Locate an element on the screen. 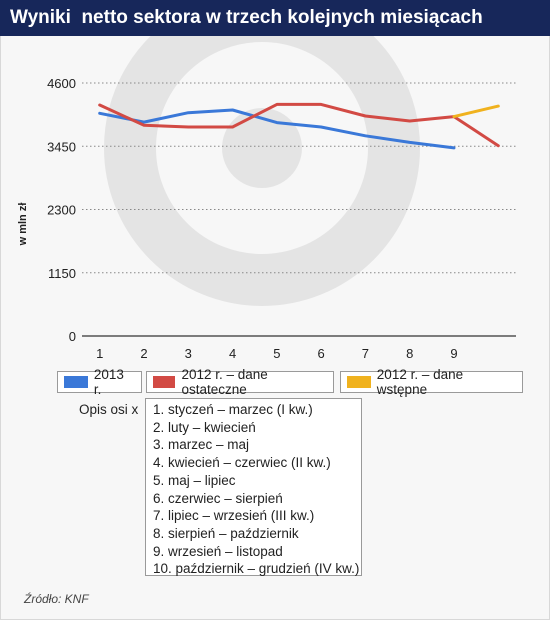  x-axis-description-item: 8. sierpień – październik is located at coordinates (226, 533).